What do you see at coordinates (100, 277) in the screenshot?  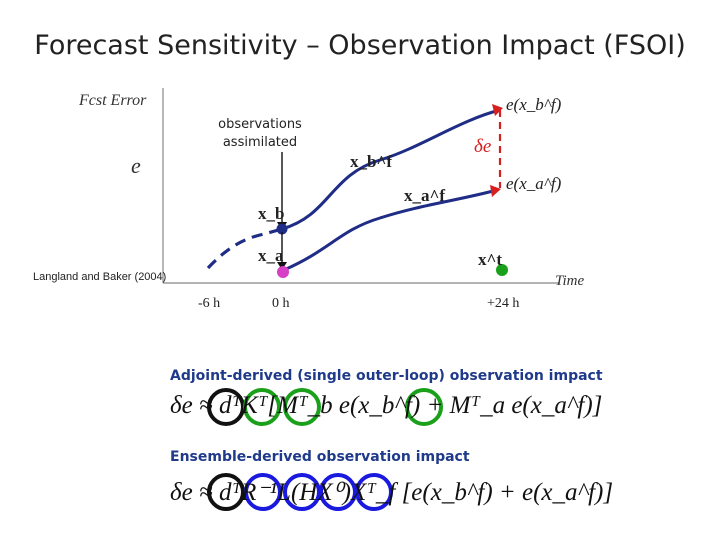 I see `citation: Langland and Baker (2004)` at bounding box center [100, 277].